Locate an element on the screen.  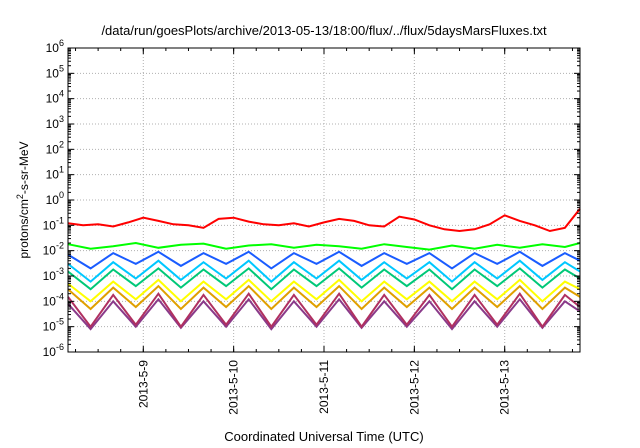
x-tick-label: 2013-5-10 is located at coordinates (234, 387).